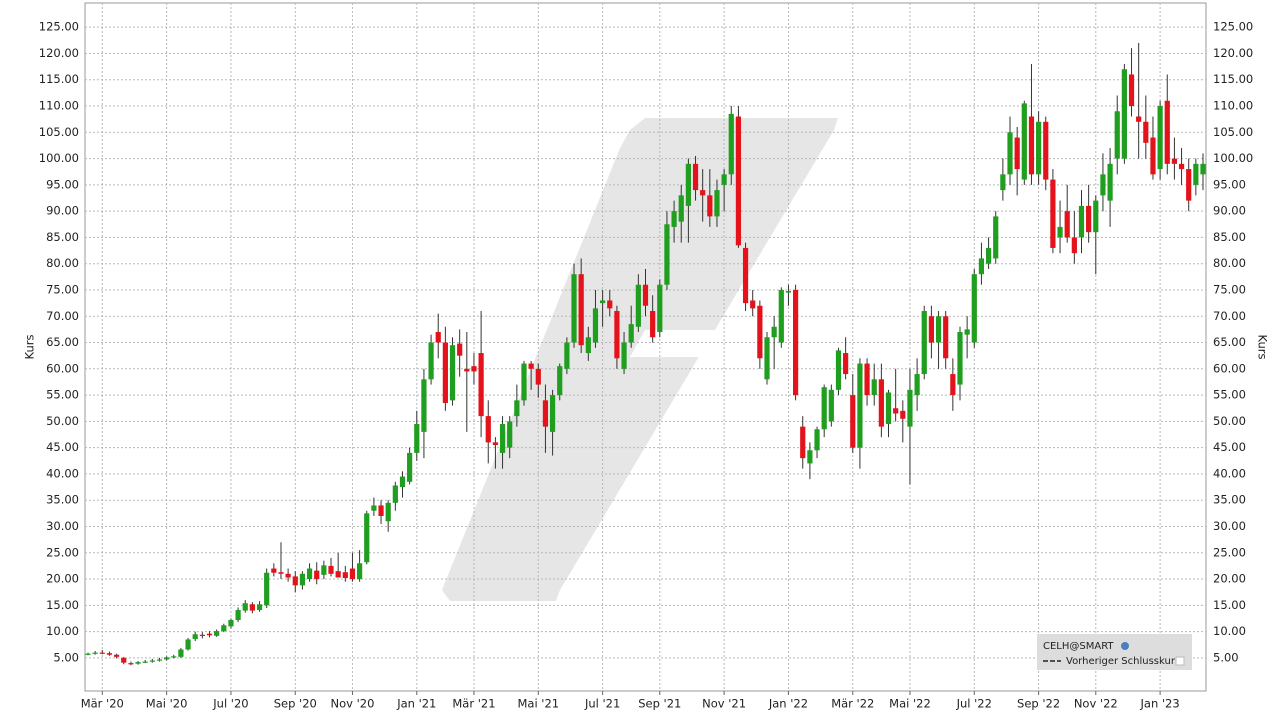  What do you see at coordinates (1160, 704) in the screenshot?
I see `x-tick-label: Jan '23` at bounding box center [1160, 704].